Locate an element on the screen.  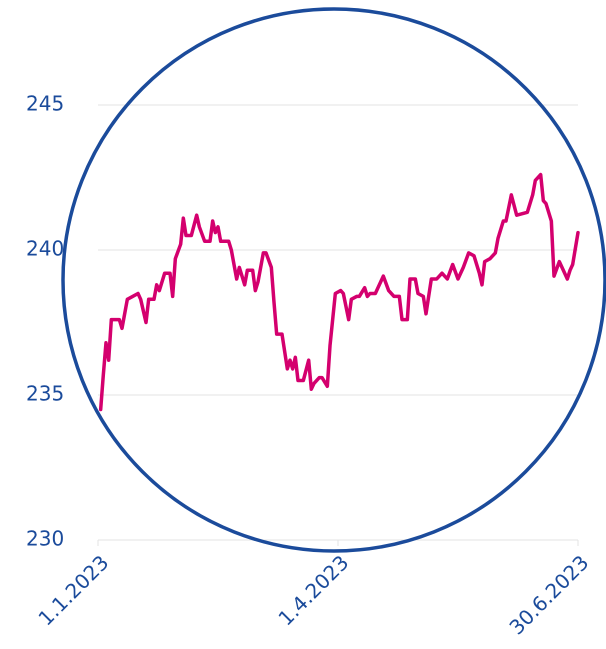
x-tick-label: 1.4.2023 is located at coordinates (313, 590).